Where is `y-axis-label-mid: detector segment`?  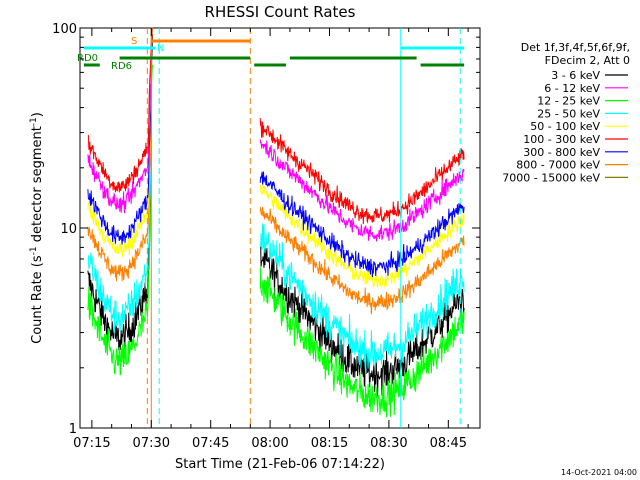 y-axis-label-mid: detector segment is located at coordinates (37, 186).